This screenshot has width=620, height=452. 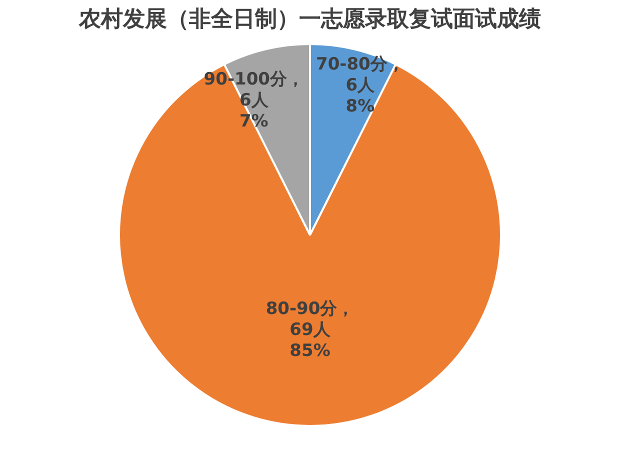 I want to click on chart-title: 农村发展（非全日制）一志愿录取复试面试成绩, so click(x=310, y=20).